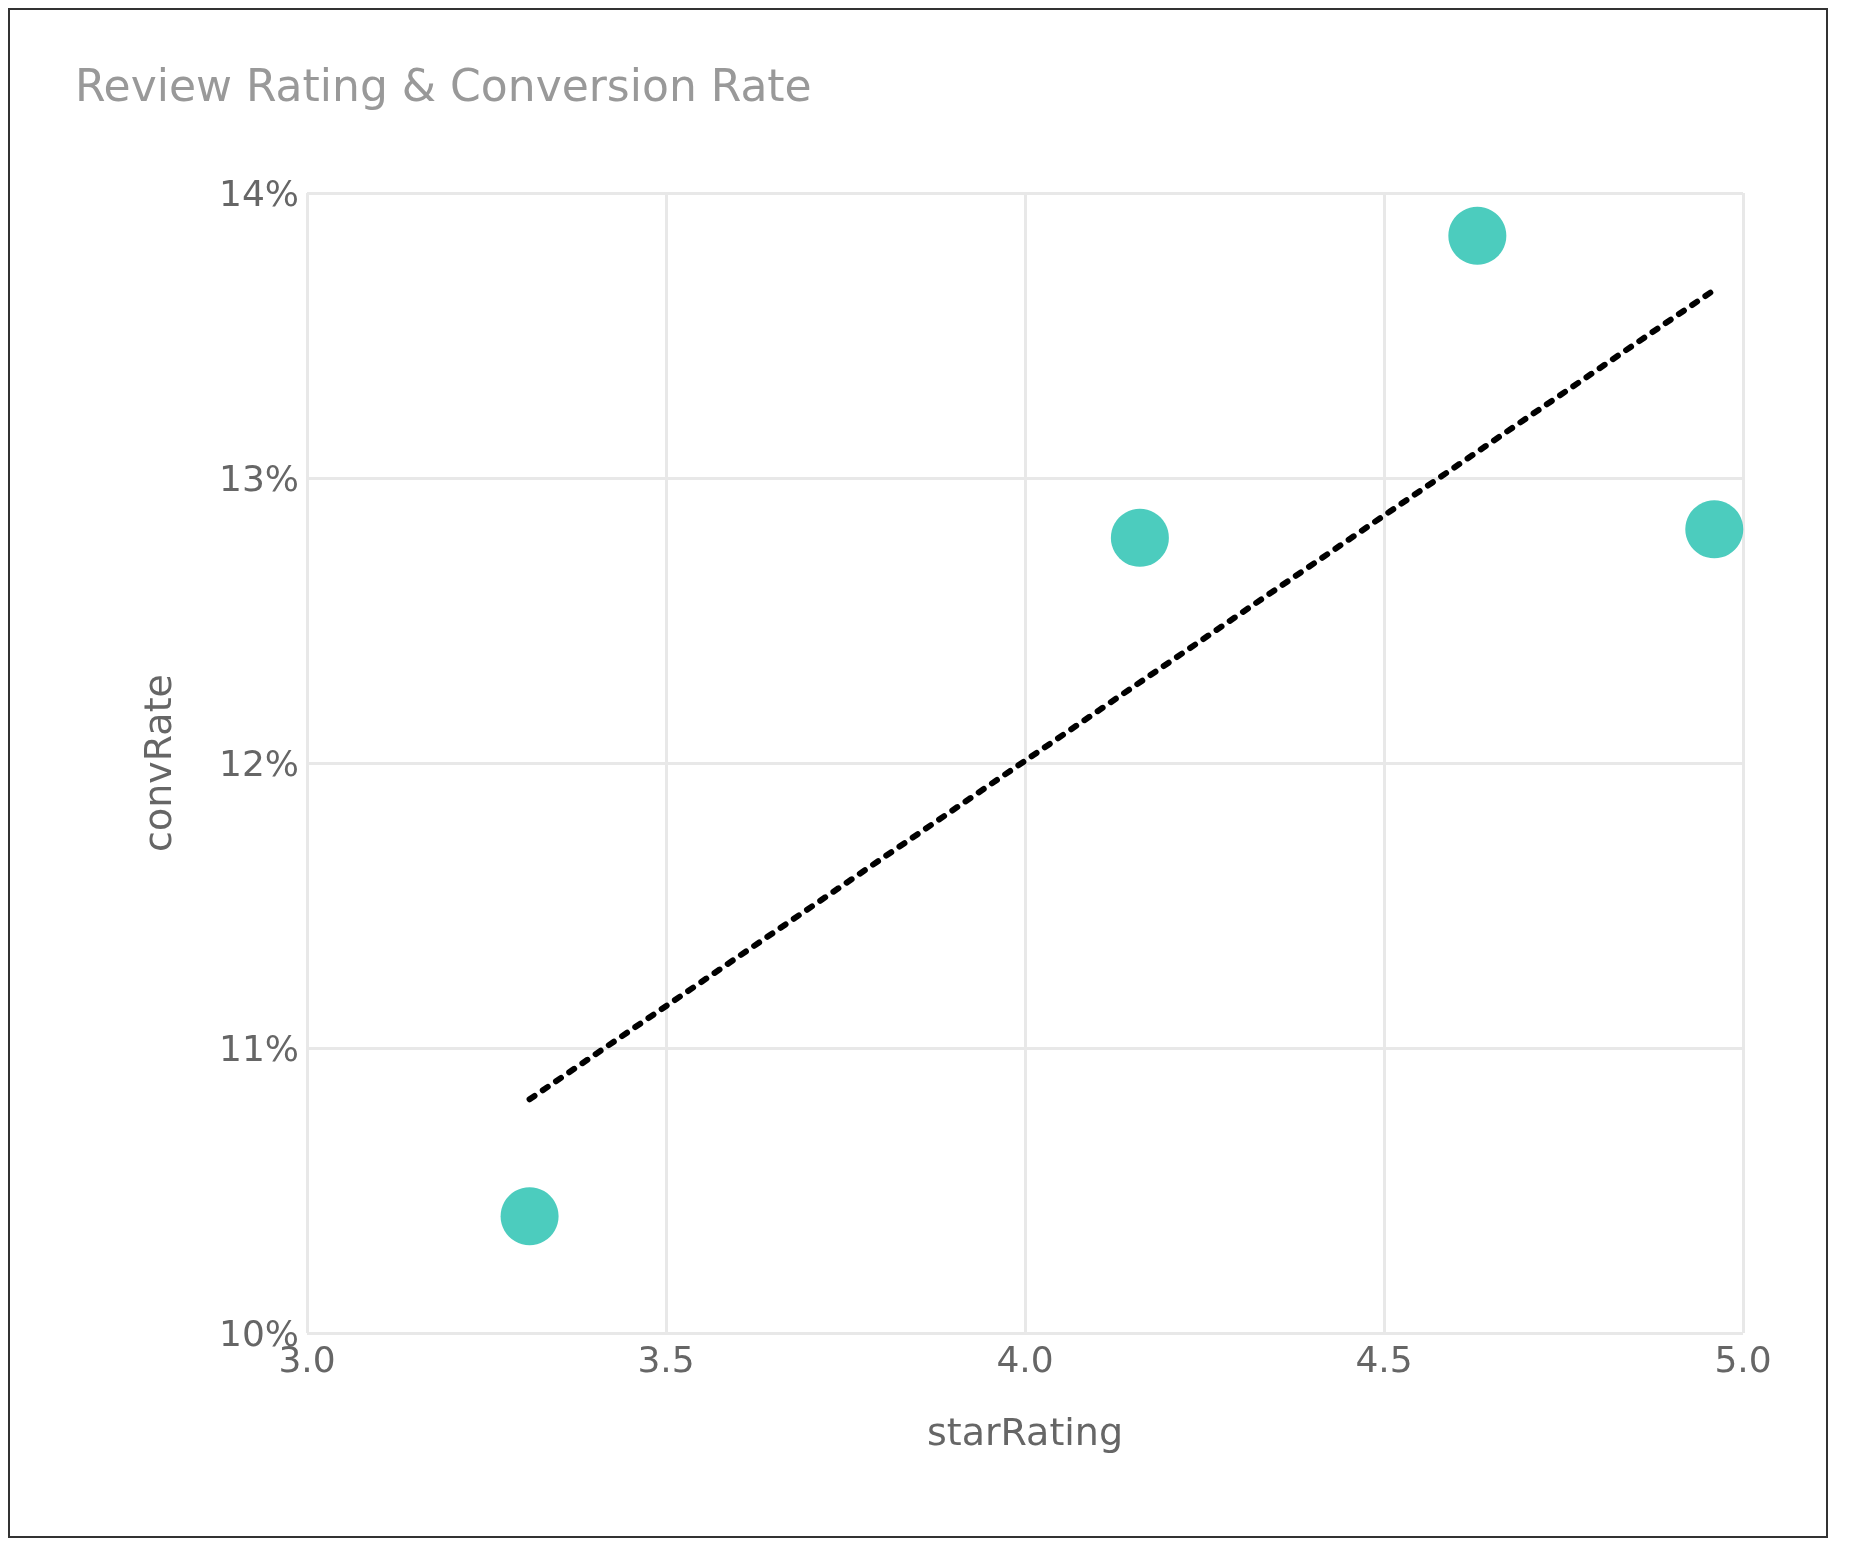  Describe the element at coordinates (258, 478) in the screenshot. I see `y-tick-label: 13%` at that location.